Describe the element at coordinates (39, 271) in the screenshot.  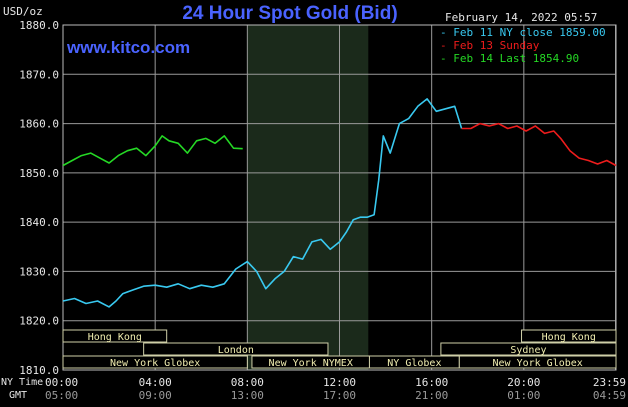
I see `y-tick-label: 1830.0` at that location.